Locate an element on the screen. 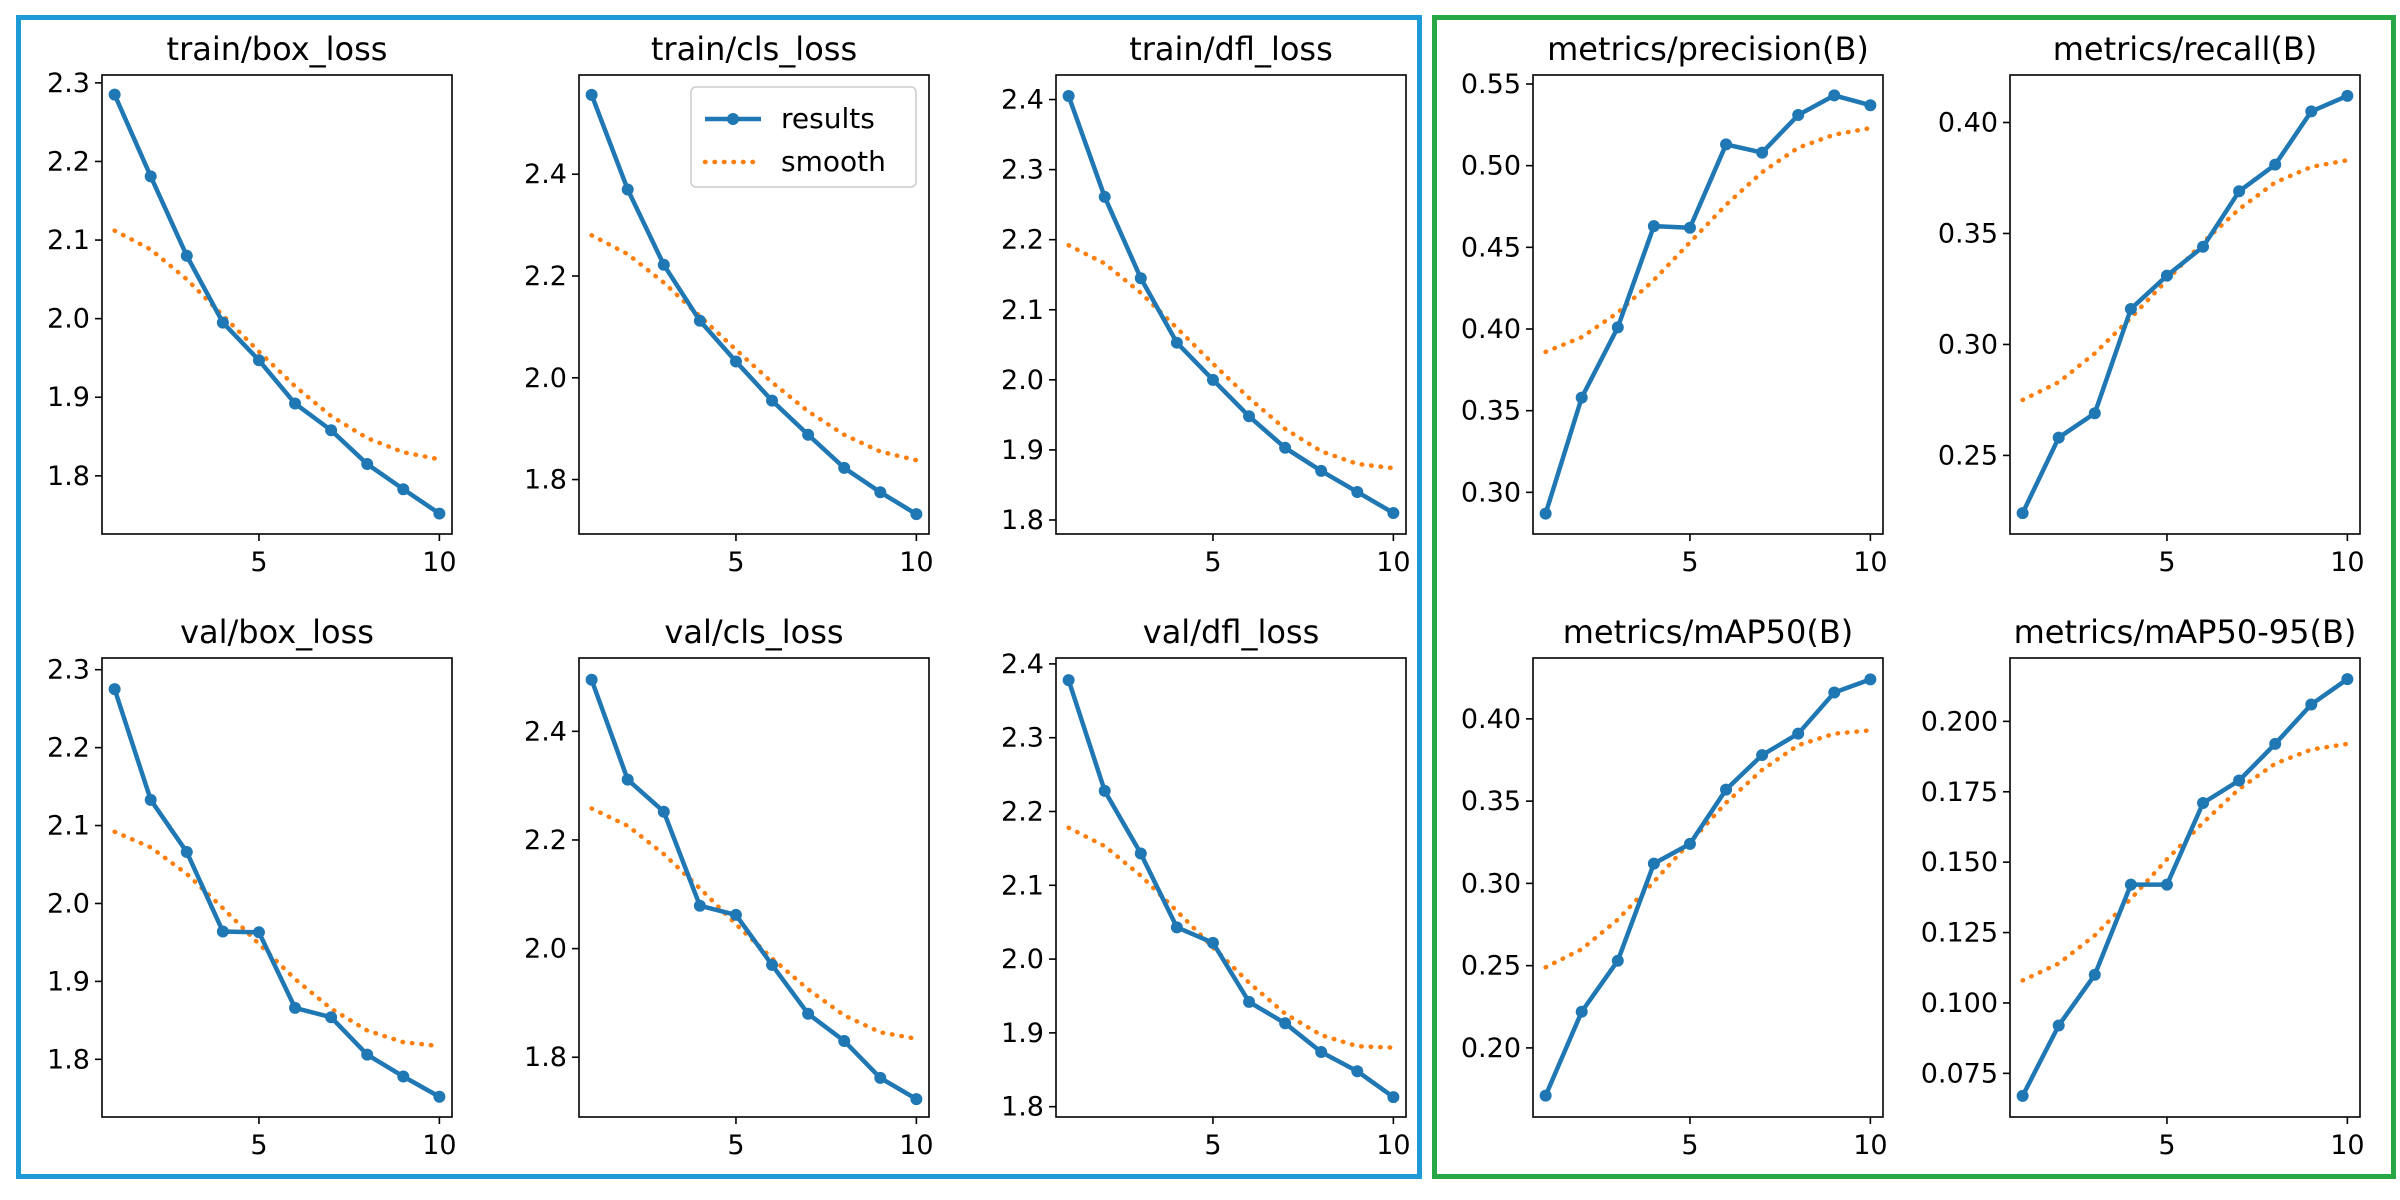 Image resolution: width=2400 pixels, height=1200 pixels. subplot-0: train/box_loss 1.8 1.9 2.0 2.1 2.2 2.3 5 10 is located at coordinates (252, 304).